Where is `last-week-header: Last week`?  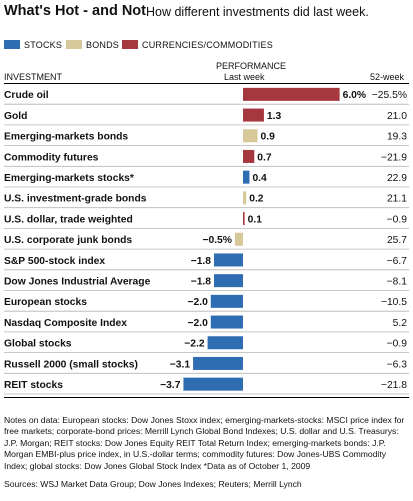 last-week-header: Last week is located at coordinates (244, 77).